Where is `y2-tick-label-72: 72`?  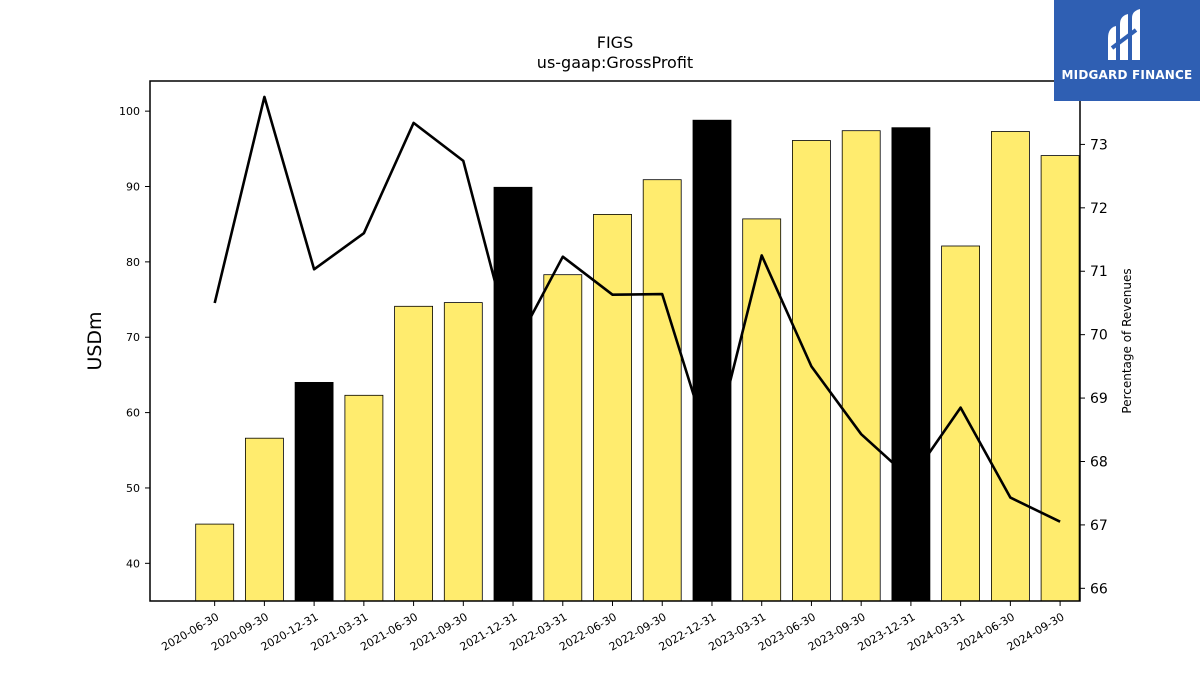
y2-tick-label-72: 72 is located at coordinates (1099, 209).